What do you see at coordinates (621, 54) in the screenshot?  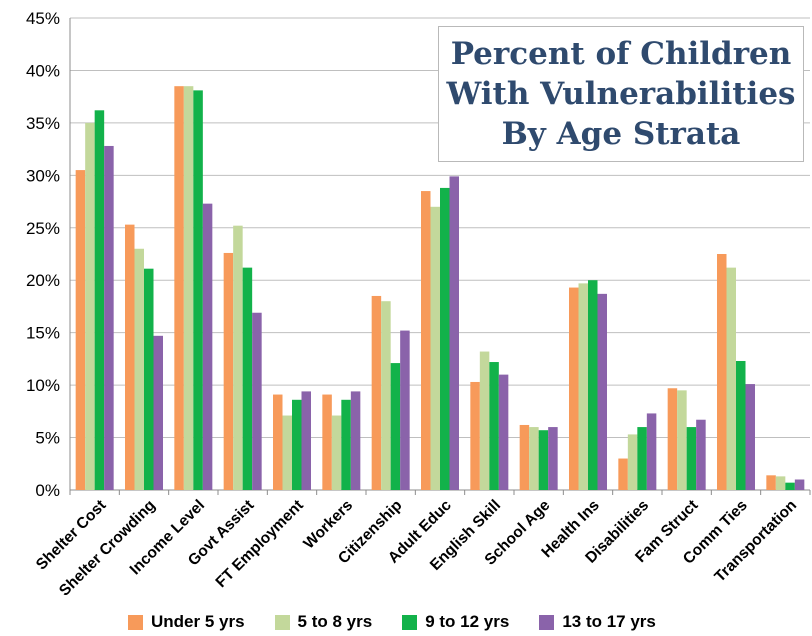 I see `chart-title-line-1: Percent of Children` at bounding box center [621, 54].